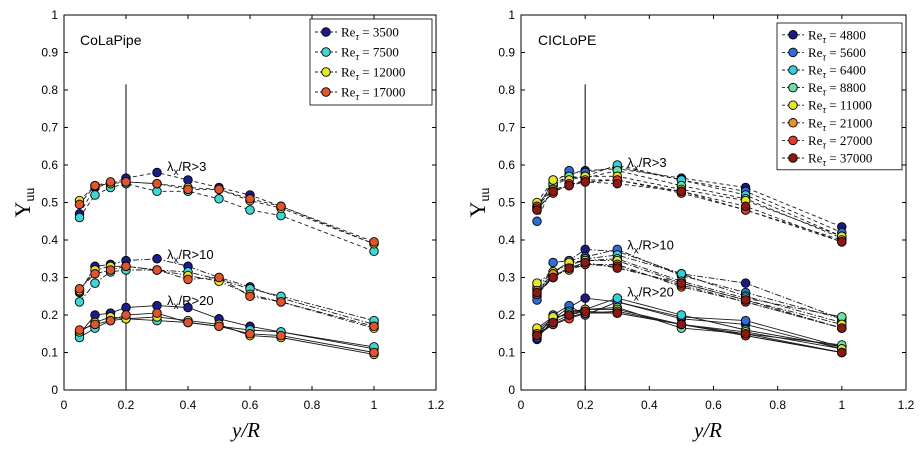  Describe the element at coordinates (511, 390) in the screenshot. I see `y-tick-label: 0` at that location.